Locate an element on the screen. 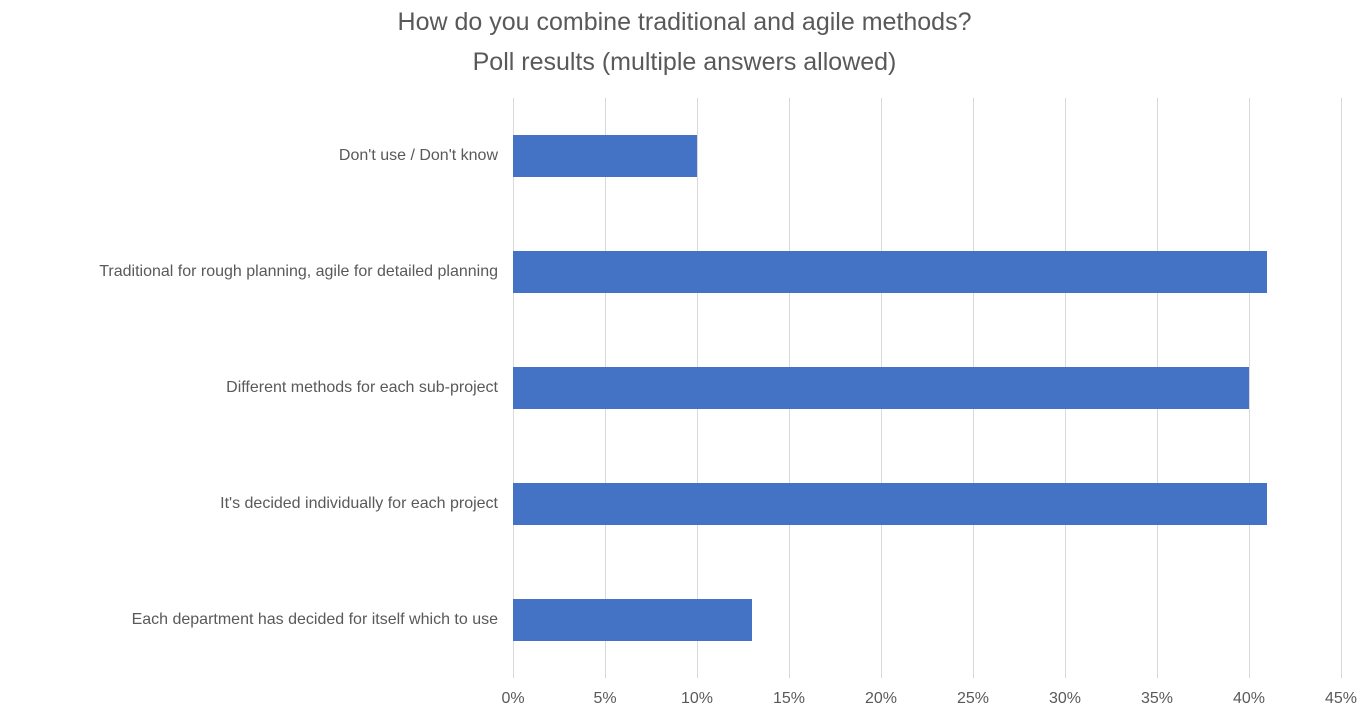 The height and width of the screenshot is (720, 1369). gridline-40% is located at coordinates (1249, 388).